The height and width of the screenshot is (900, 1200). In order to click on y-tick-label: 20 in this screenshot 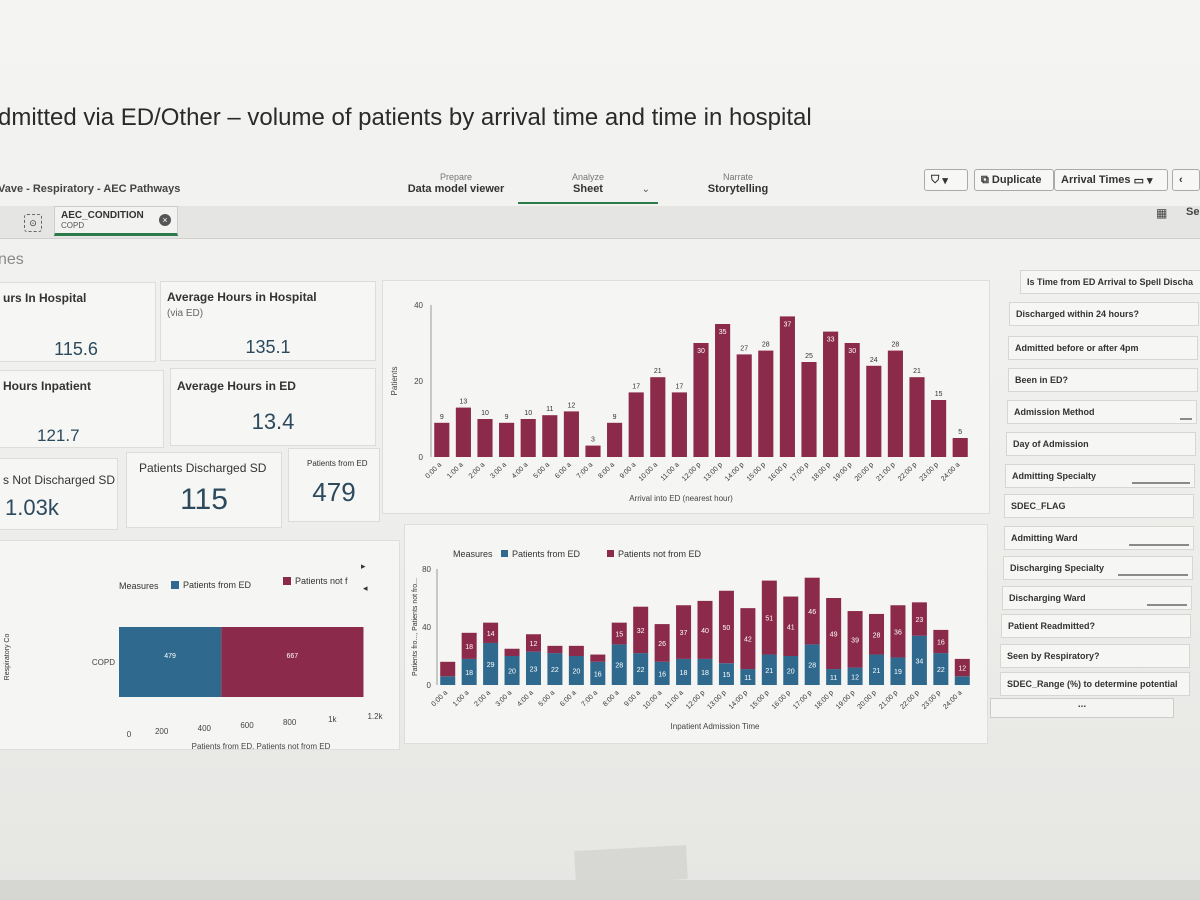, I will do `click(418, 381)`.